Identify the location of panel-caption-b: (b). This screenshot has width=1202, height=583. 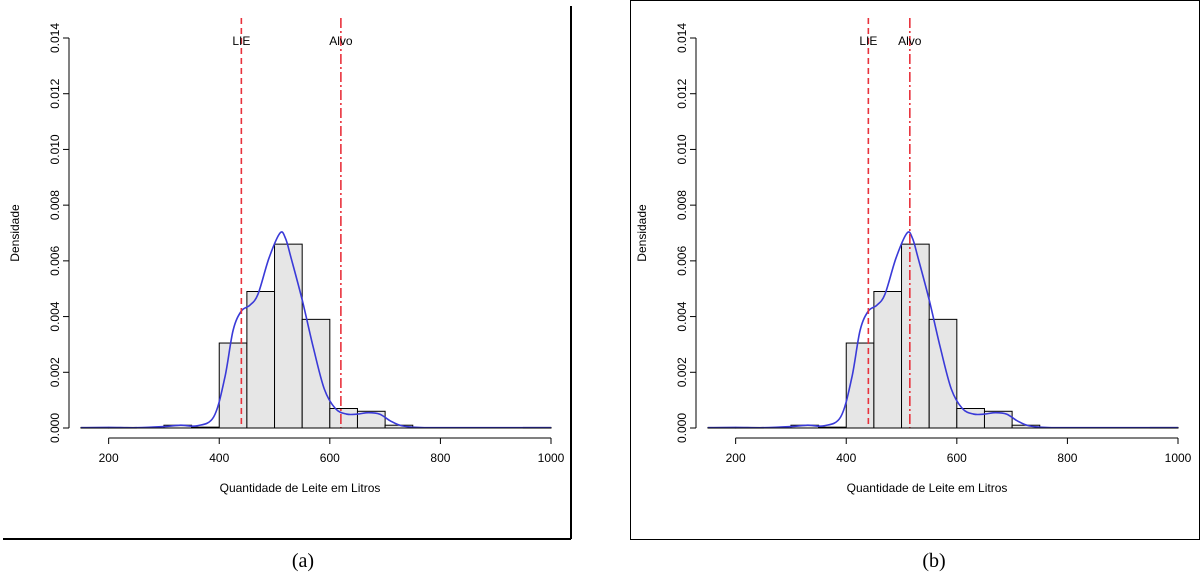
(934, 561).